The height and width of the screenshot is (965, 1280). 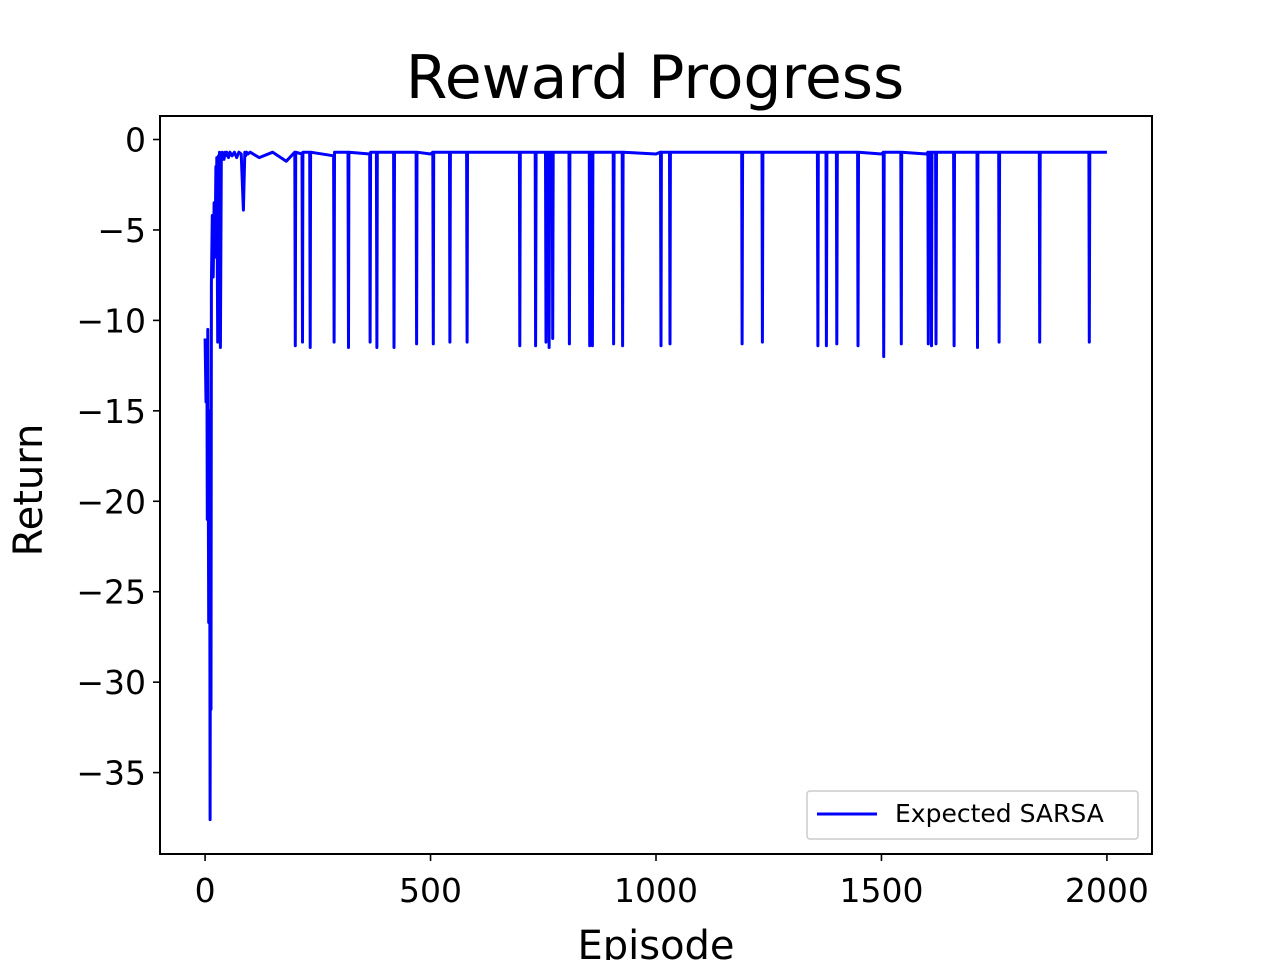 What do you see at coordinates (656, 890) in the screenshot?
I see `x-tick-label: 1000` at bounding box center [656, 890].